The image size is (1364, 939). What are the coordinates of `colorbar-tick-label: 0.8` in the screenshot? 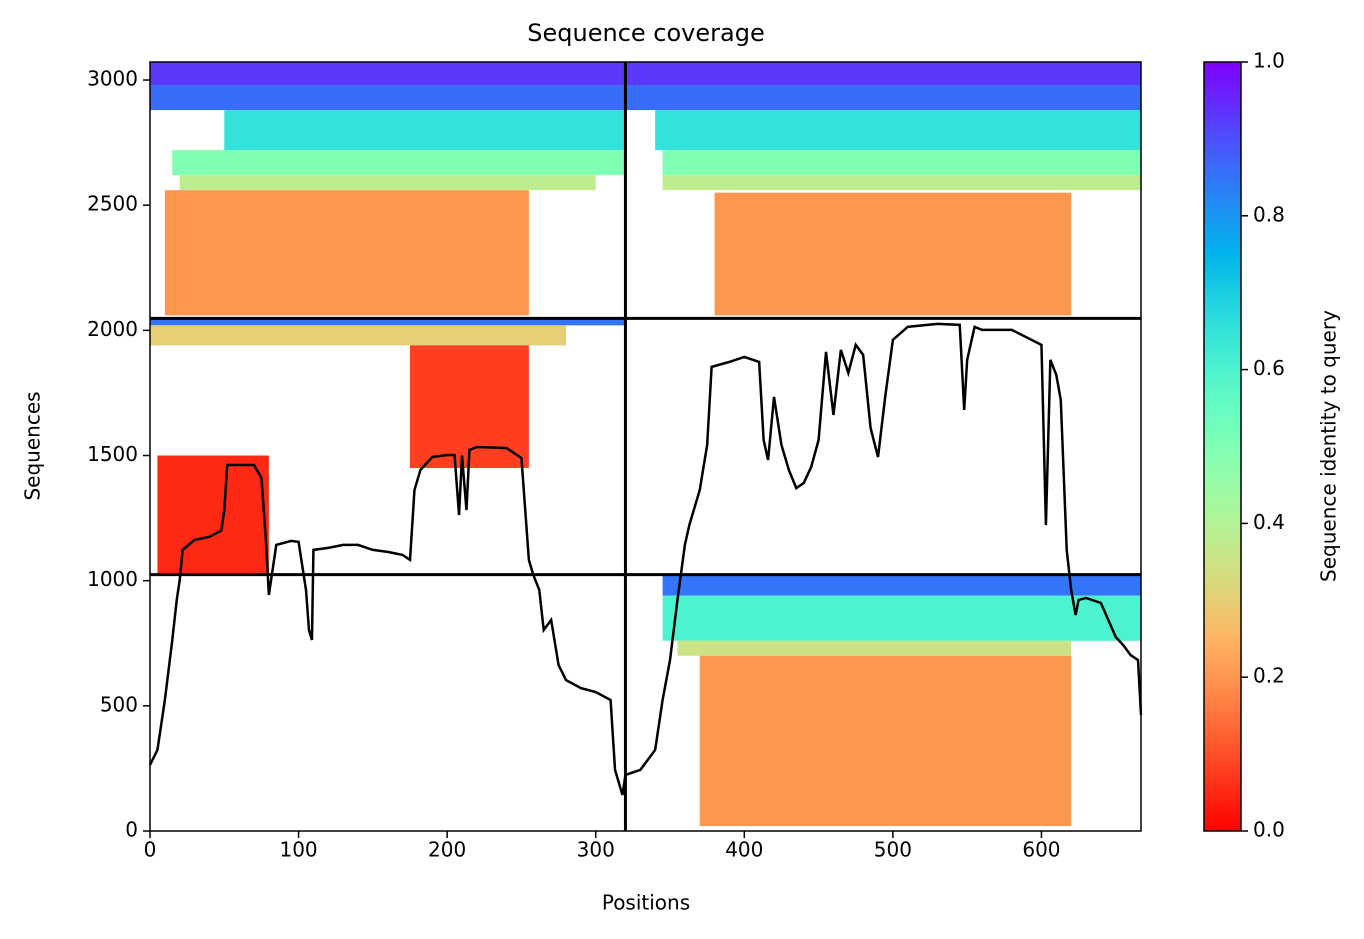 It's located at (1269, 214).